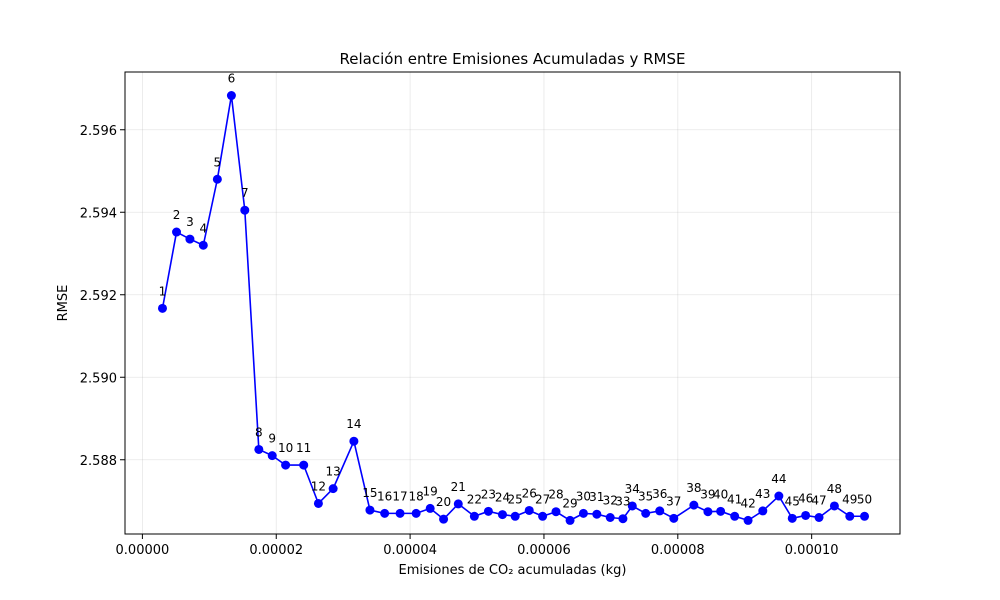 This screenshot has height=600, width=1000. I want to click on y-tick-layer: 2.588 2.590 2.592 2.594 2.596, so click(102, 296).